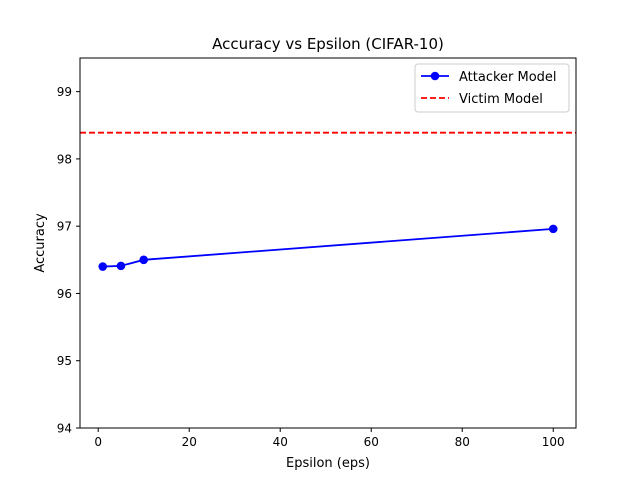  Describe the element at coordinates (64, 92) in the screenshot. I see `y-tick-label: 99` at that location.